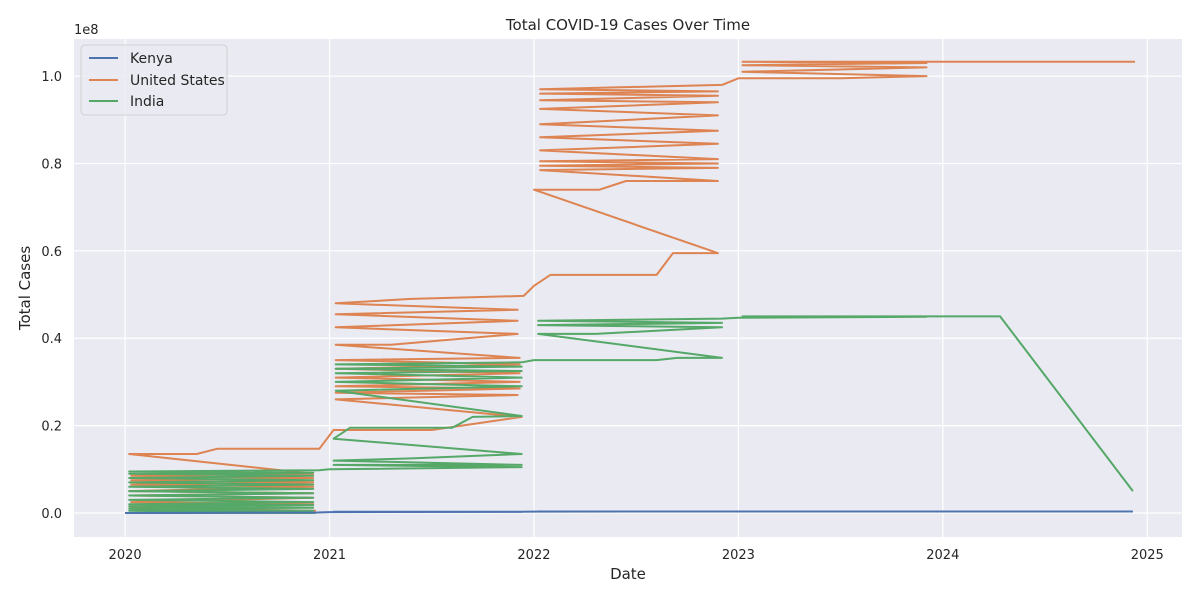  What do you see at coordinates (51, 339) in the screenshot?
I see `y-tick-label: 0.4` at bounding box center [51, 339].